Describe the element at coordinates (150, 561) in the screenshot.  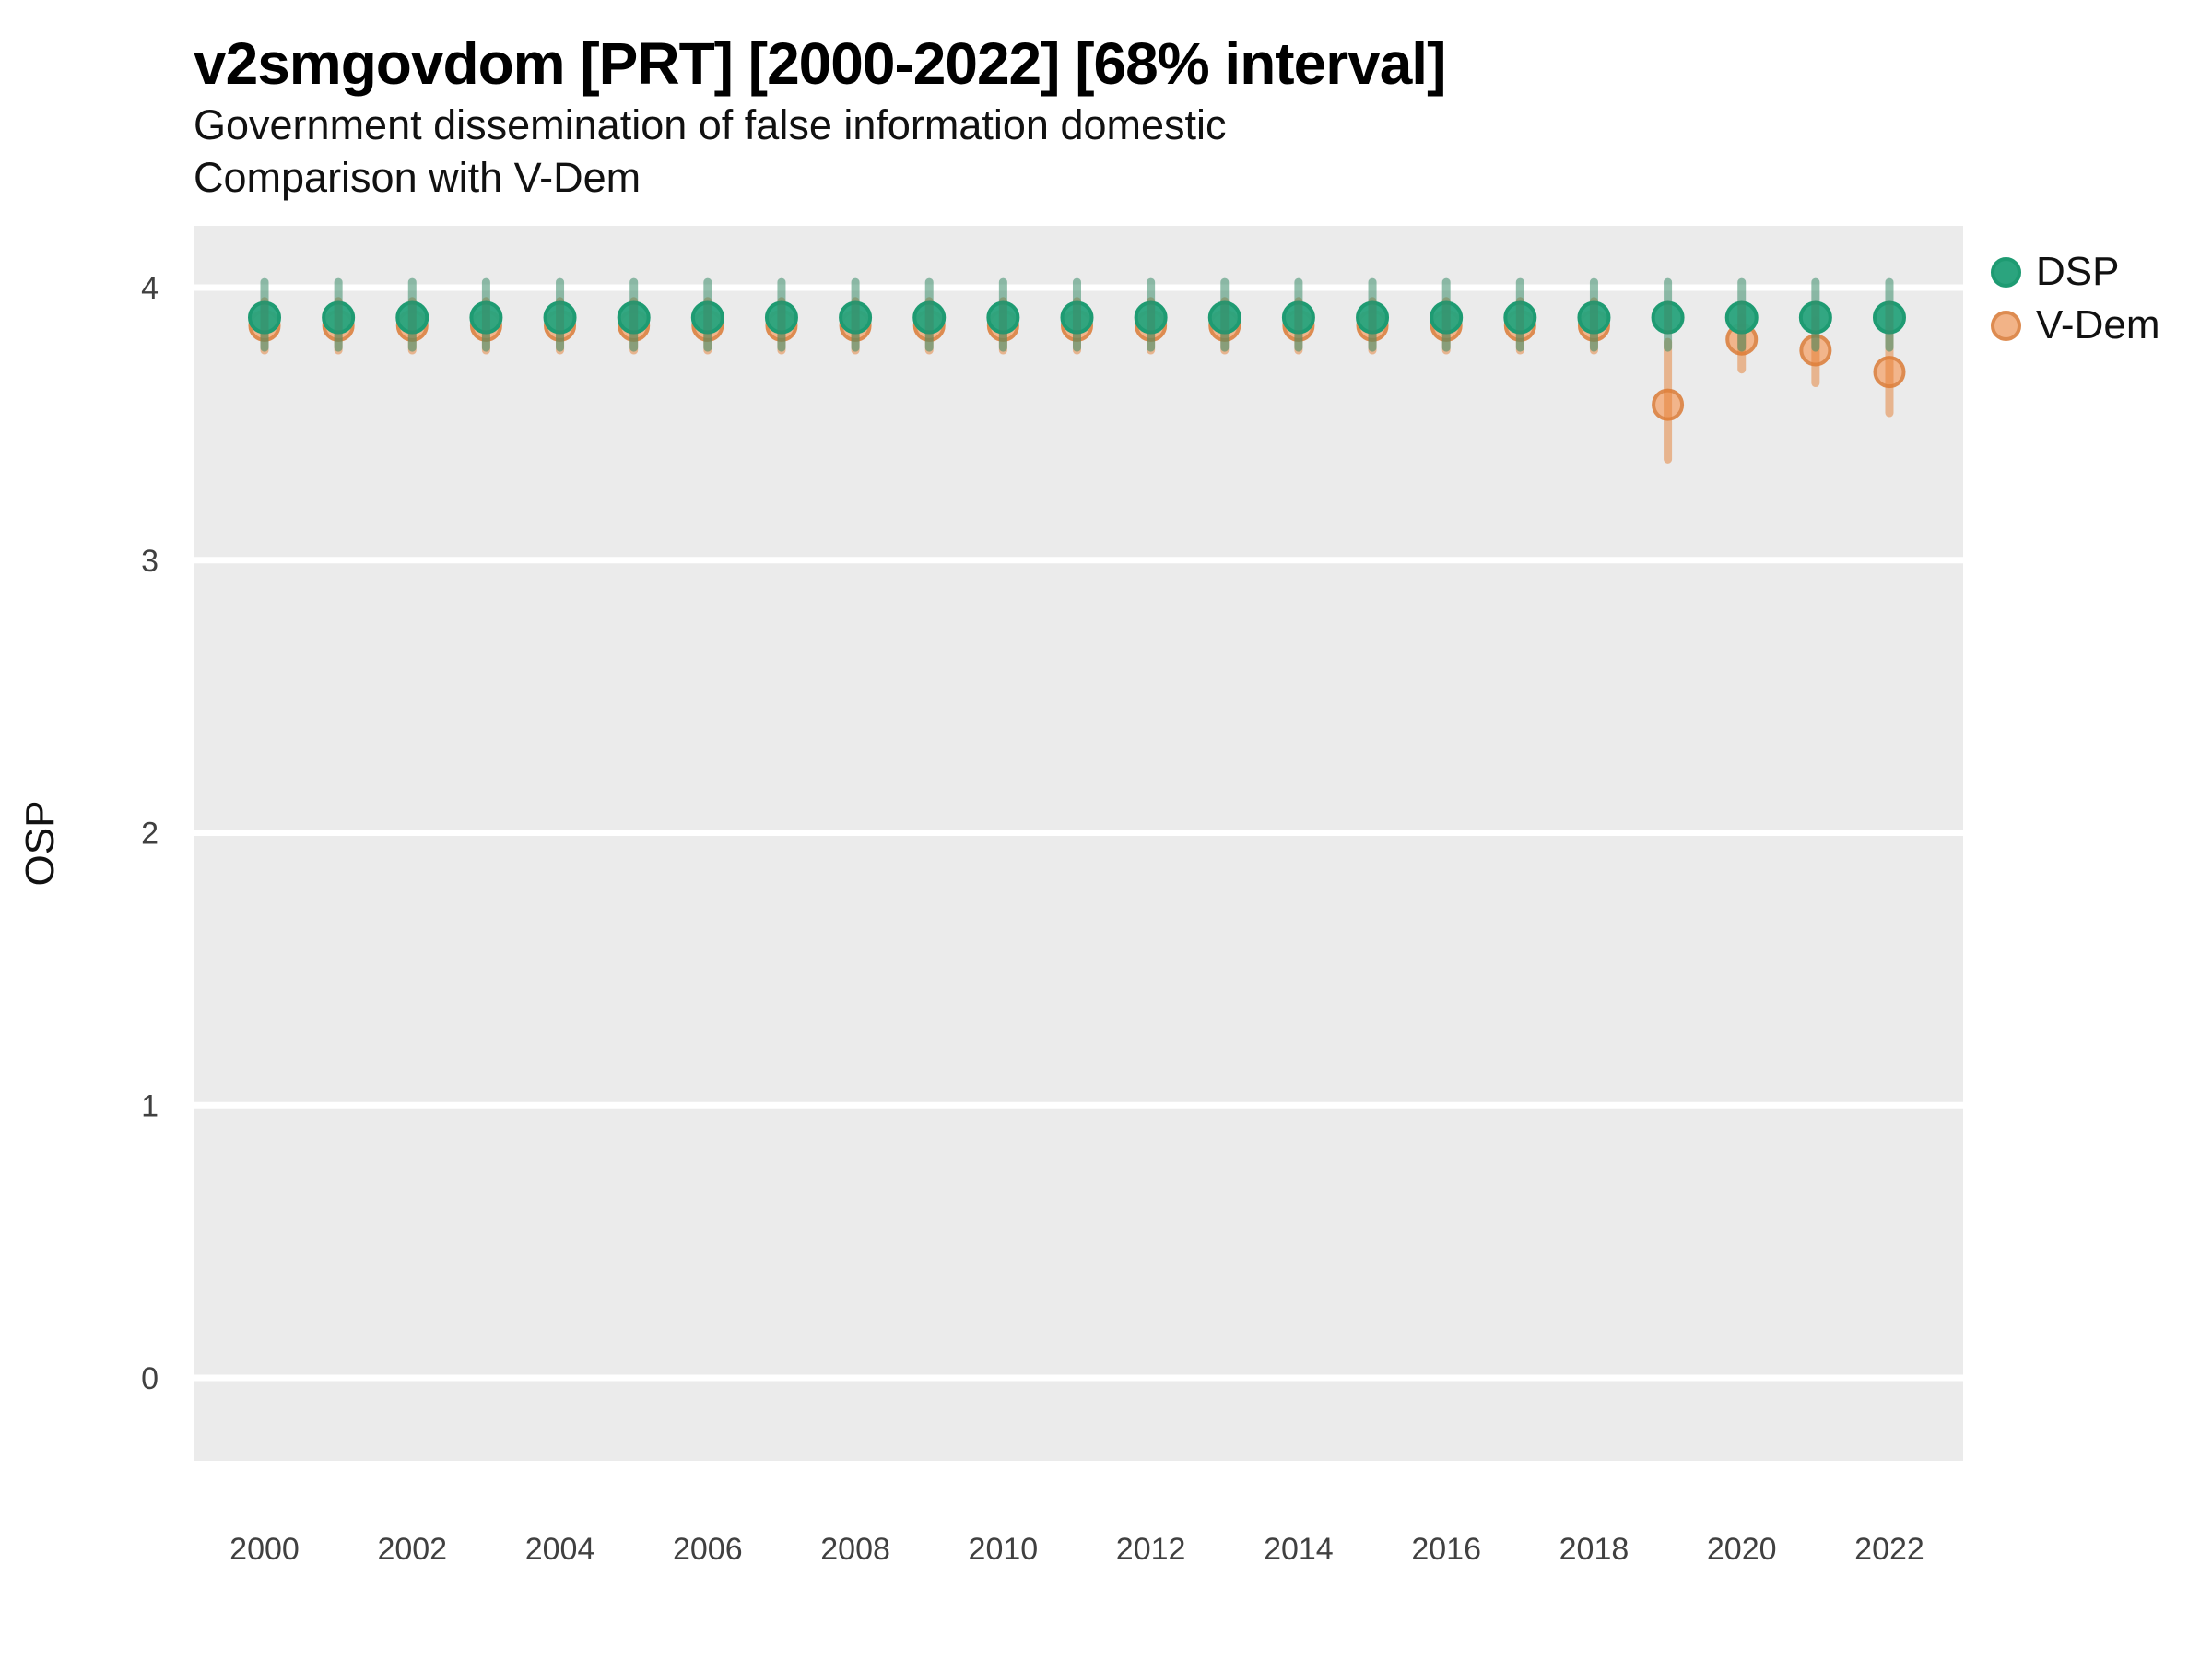
I see `y-tick-label-3: 3` at that location.